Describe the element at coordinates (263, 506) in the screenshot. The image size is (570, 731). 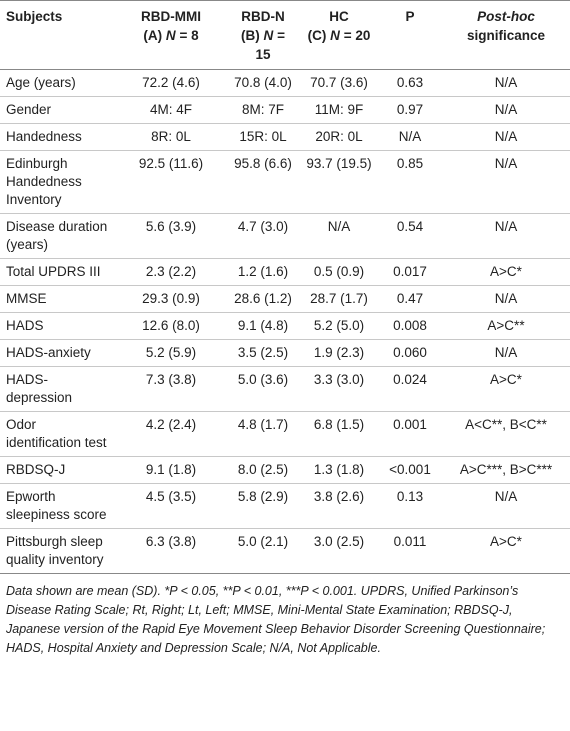
I see `table-cell: 5.8 (2.9)` at that location.